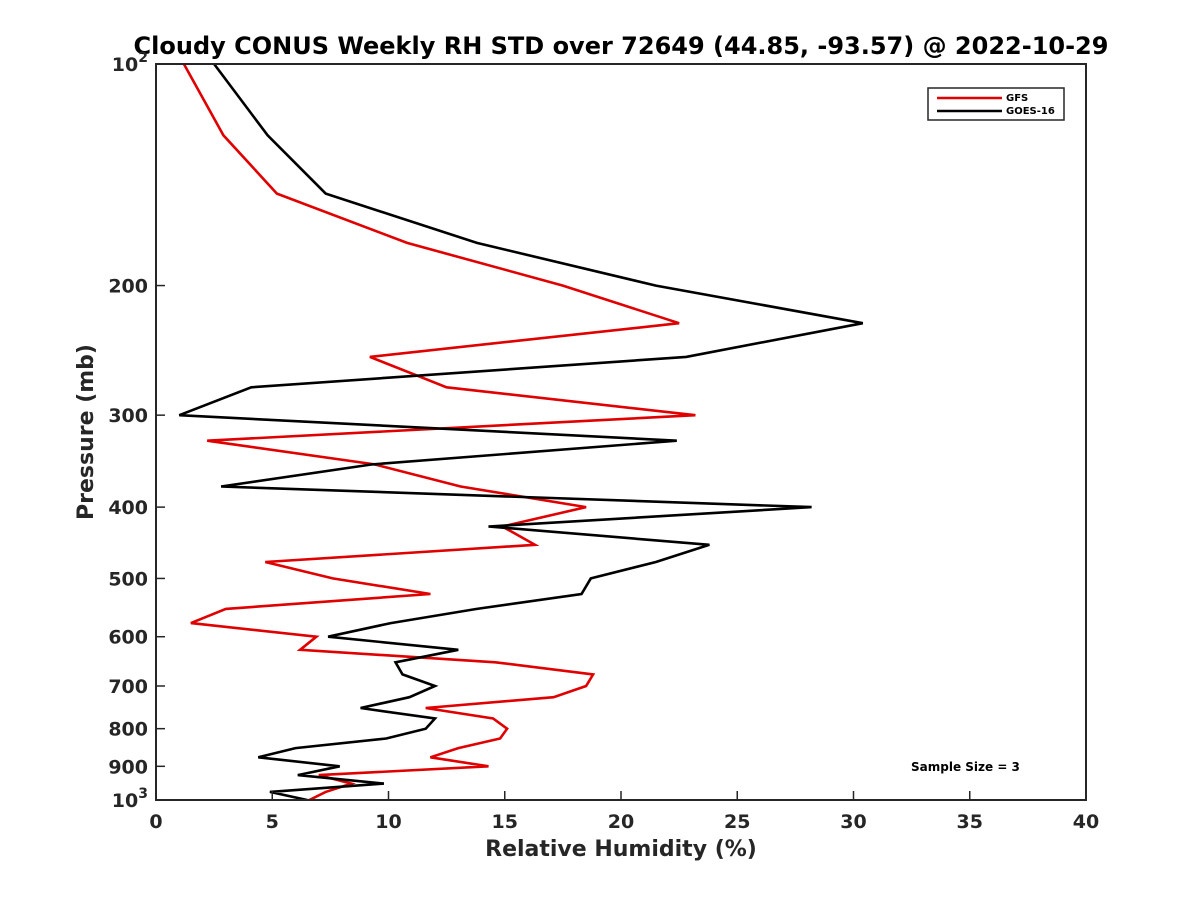 This screenshot has width=1200, height=900. What do you see at coordinates (86, 432) in the screenshot?
I see `y-axis-label: Pressure (mb)` at bounding box center [86, 432].